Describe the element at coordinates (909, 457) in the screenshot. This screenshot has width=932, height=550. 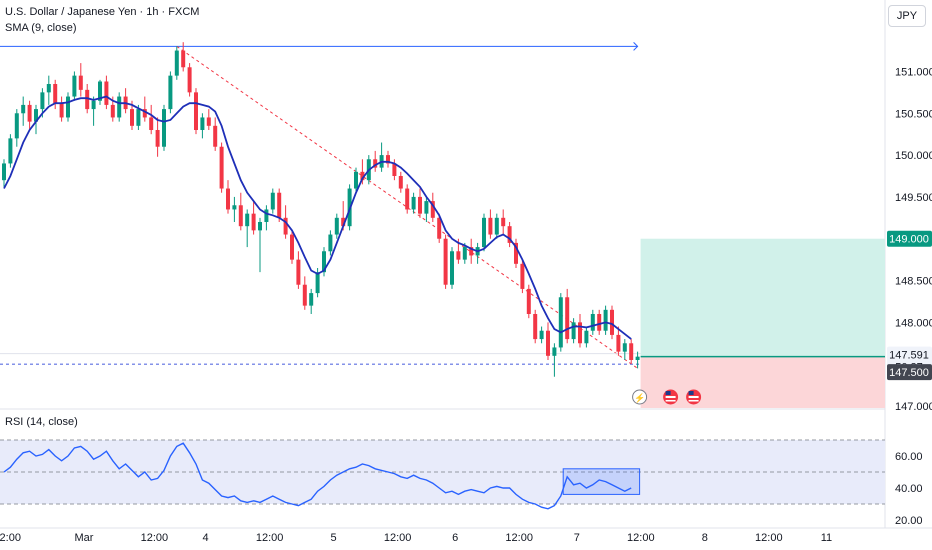
I see `rsi-tick-label: 60.00` at that location.